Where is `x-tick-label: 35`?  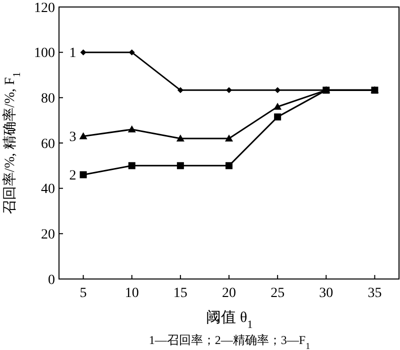 x-tick-label: 35 is located at coordinates (375, 293).